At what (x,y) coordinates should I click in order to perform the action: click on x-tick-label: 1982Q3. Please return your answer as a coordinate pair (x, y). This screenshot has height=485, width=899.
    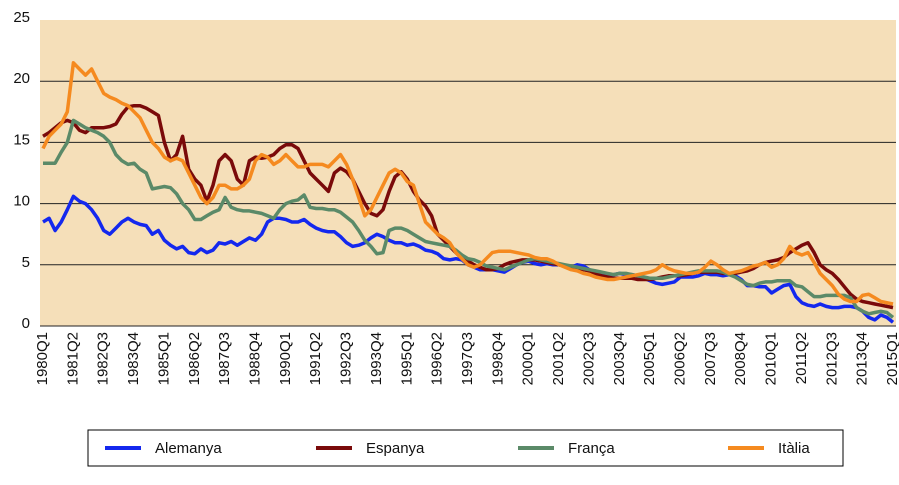
    Looking at the image, I should click on (103, 358).